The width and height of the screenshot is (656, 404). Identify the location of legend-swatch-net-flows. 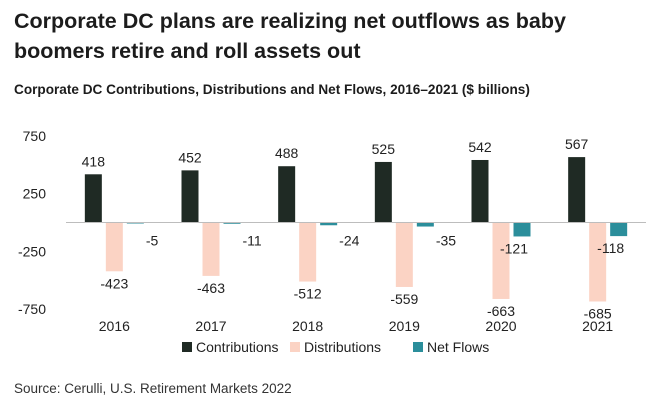
(418, 347).